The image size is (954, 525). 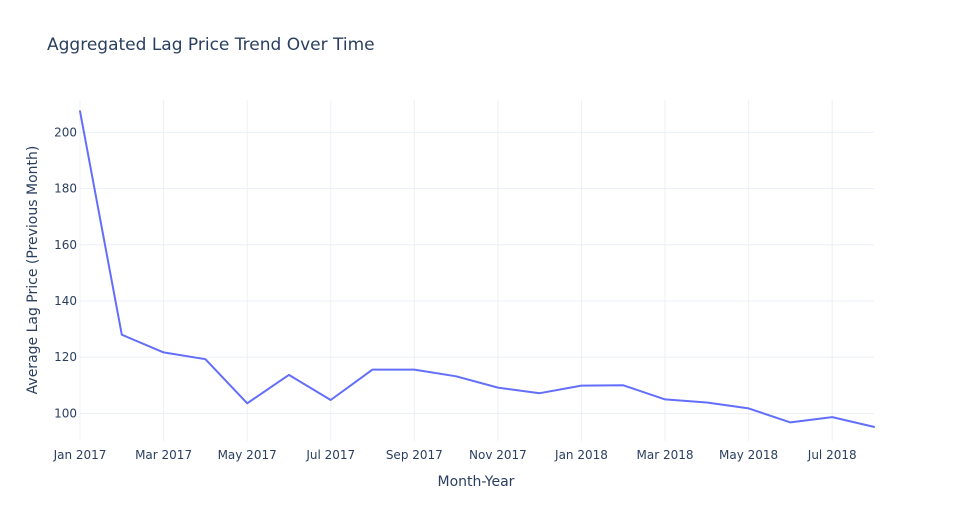 What do you see at coordinates (65, 301) in the screenshot?
I see `y-tick-label: 140` at bounding box center [65, 301].